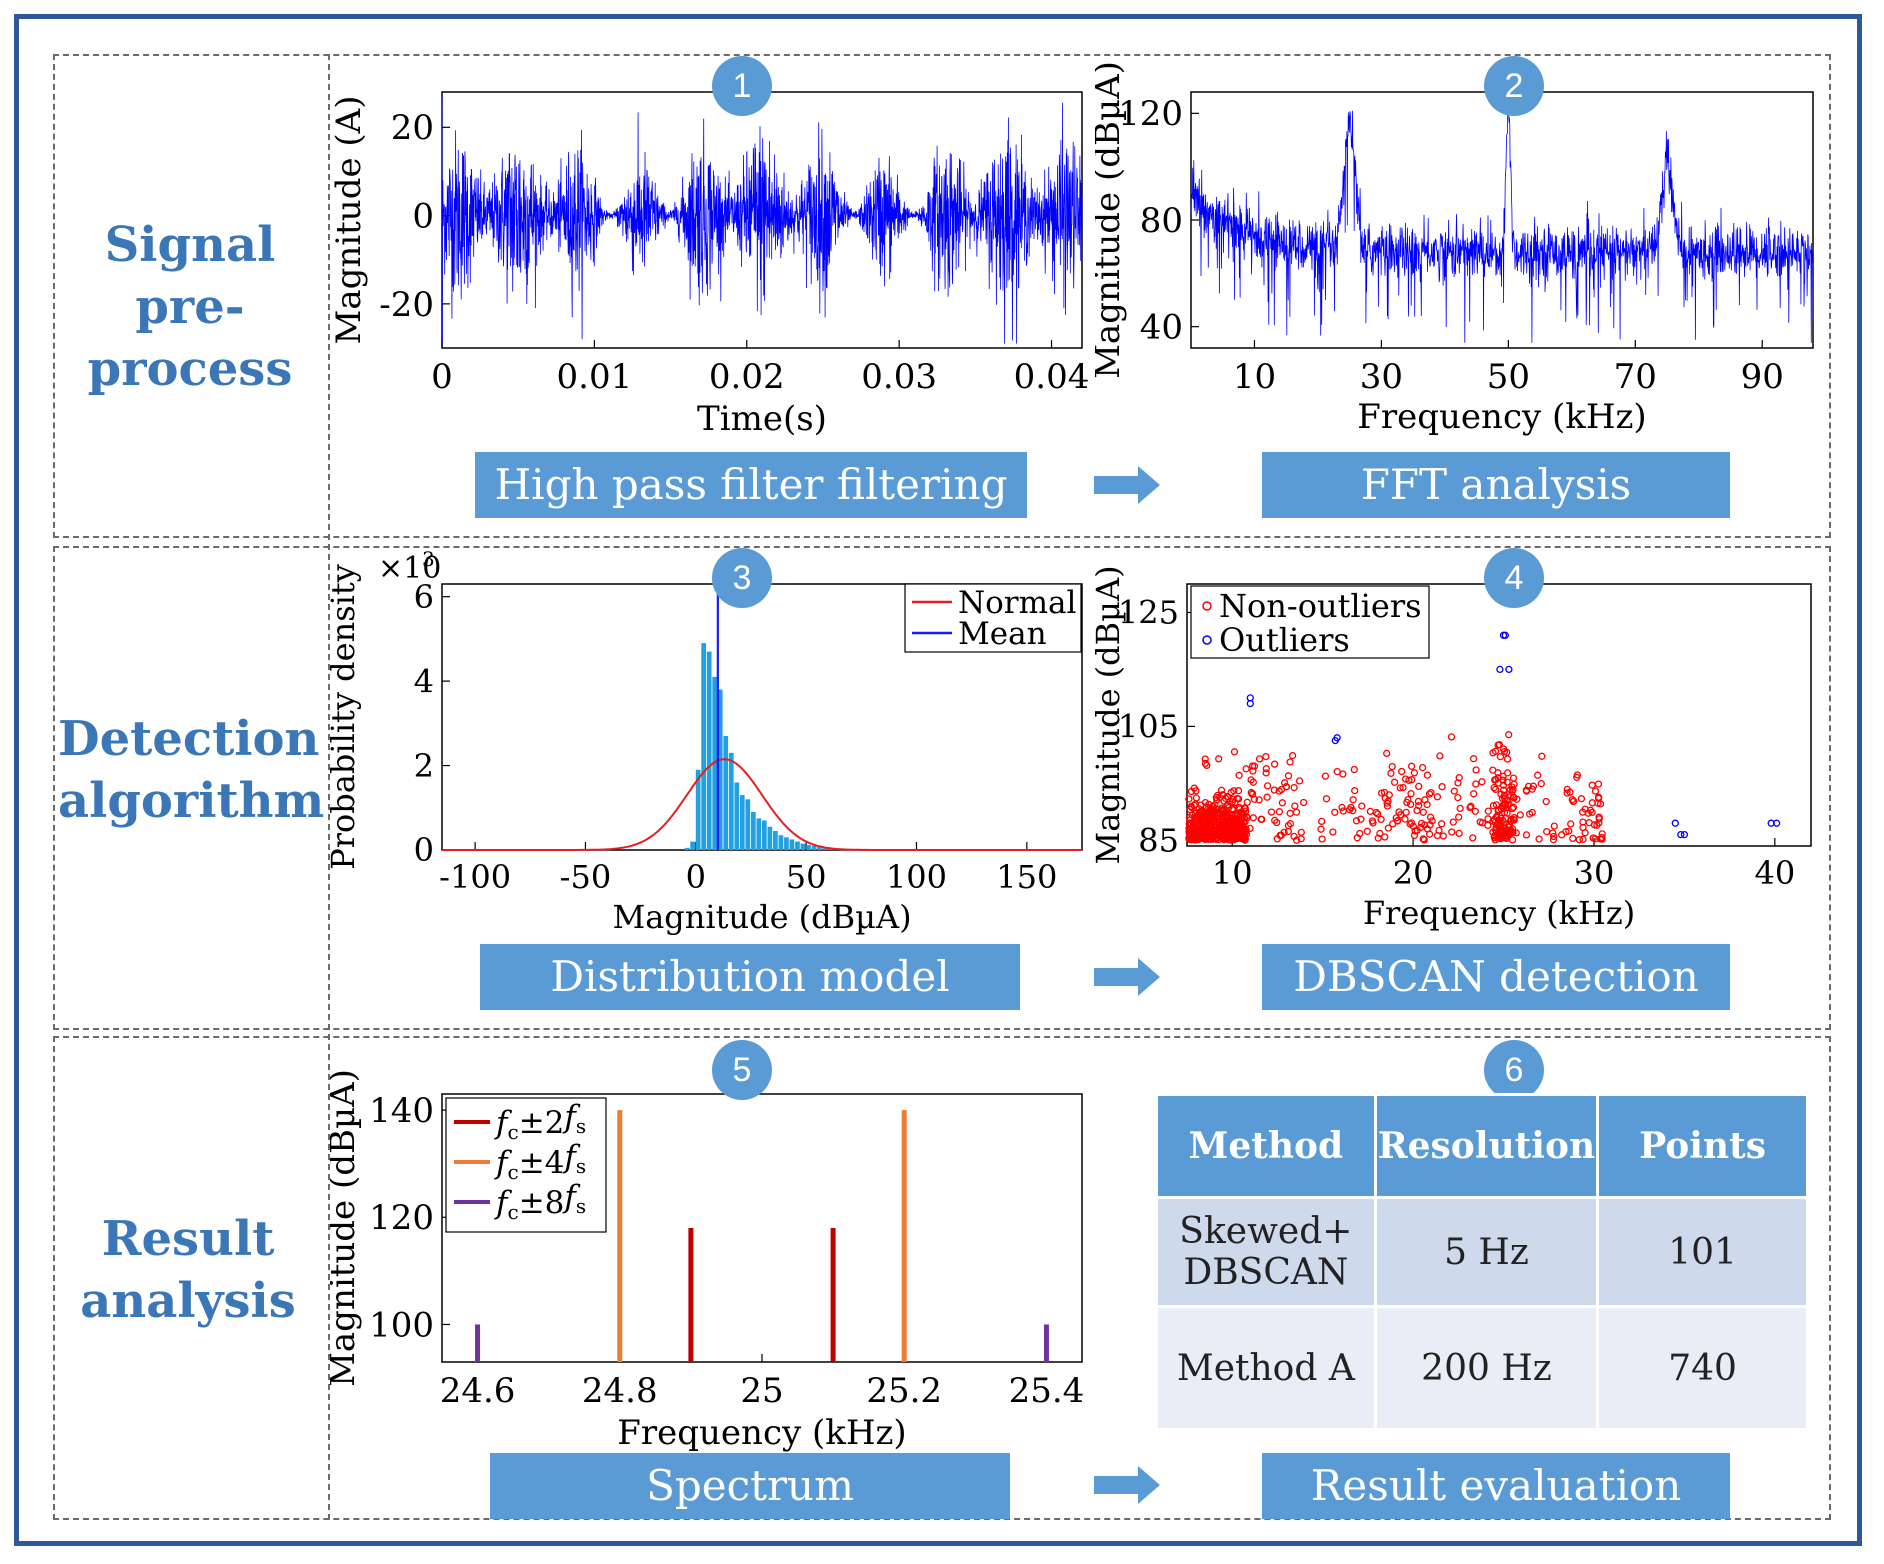 Image resolution: width=1884 pixels, height=1564 pixels. I want to click on legend-label-part: ±2, so click(542, 1123).